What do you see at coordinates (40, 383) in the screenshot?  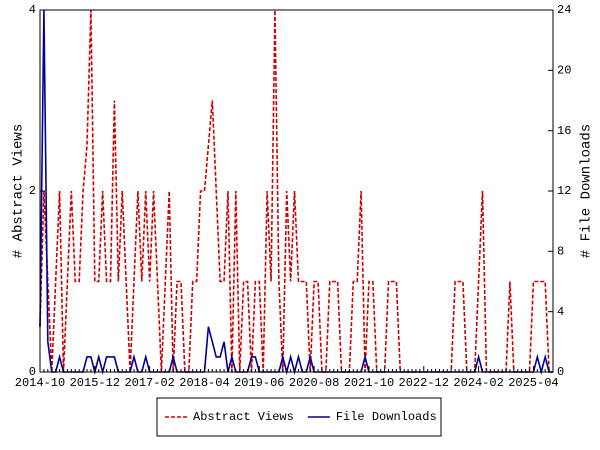 I see `x-tick-label: 2014-10` at bounding box center [40, 383].